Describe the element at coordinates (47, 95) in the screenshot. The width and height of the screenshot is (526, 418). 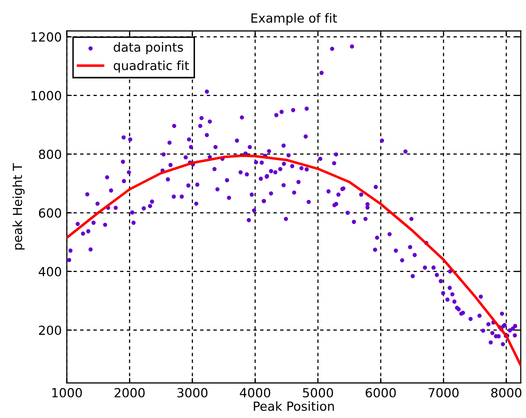
I see `y-tick-label: 1000` at that location.